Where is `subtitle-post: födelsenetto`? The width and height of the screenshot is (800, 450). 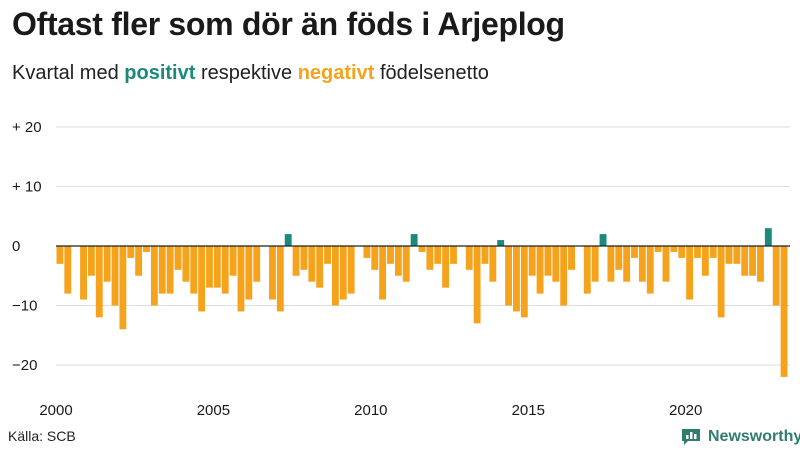
subtitle-post: födelsenetto is located at coordinates (434, 73).